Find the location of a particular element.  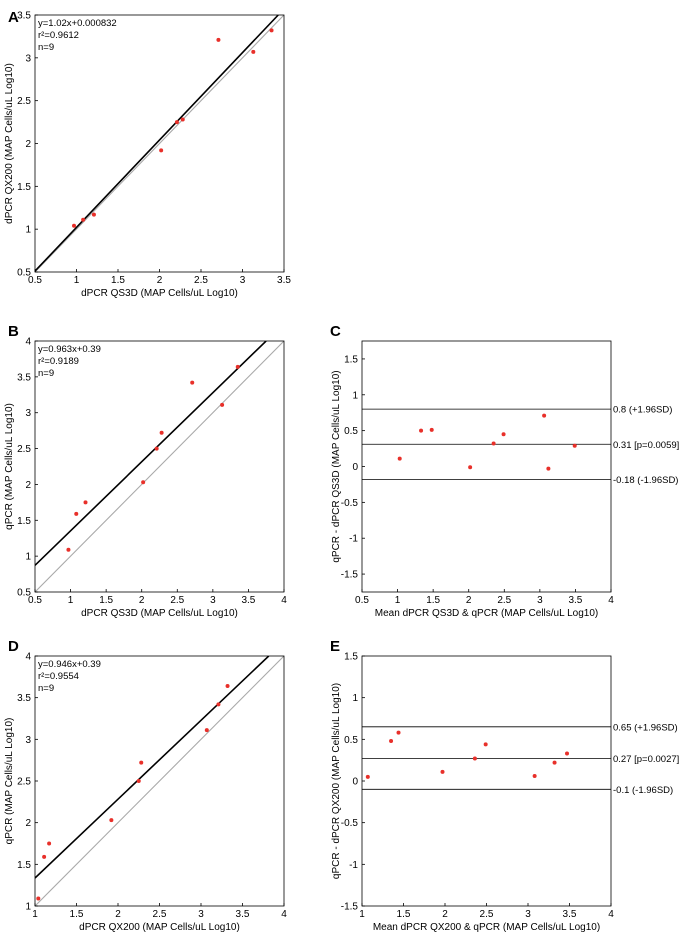

reference-line-label: 0.31 [p=0.0059] is located at coordinates (646, 445).